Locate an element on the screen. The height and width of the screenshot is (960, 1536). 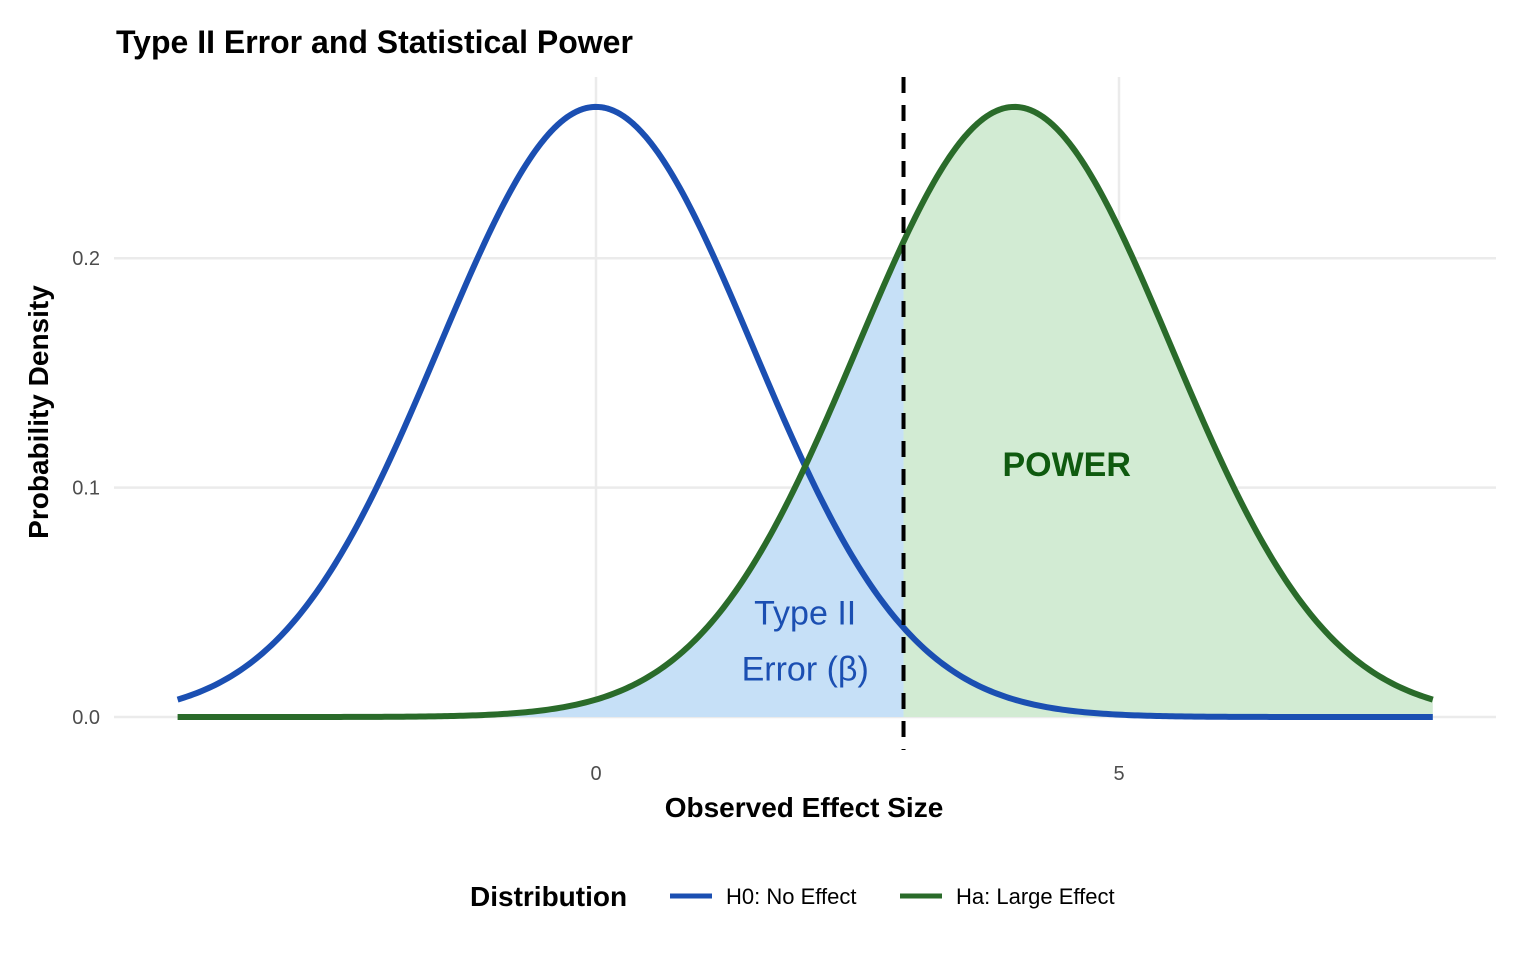
region-label-0: Type II Error (β) is located at coordinates (805, 642).